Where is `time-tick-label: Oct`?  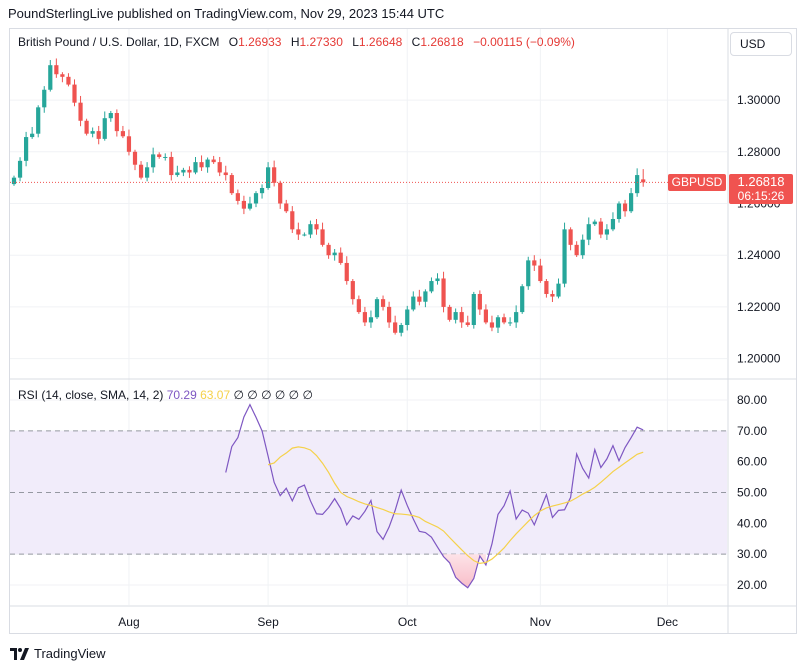
time-tick-label: Oct is located at coordinates (407, 622).